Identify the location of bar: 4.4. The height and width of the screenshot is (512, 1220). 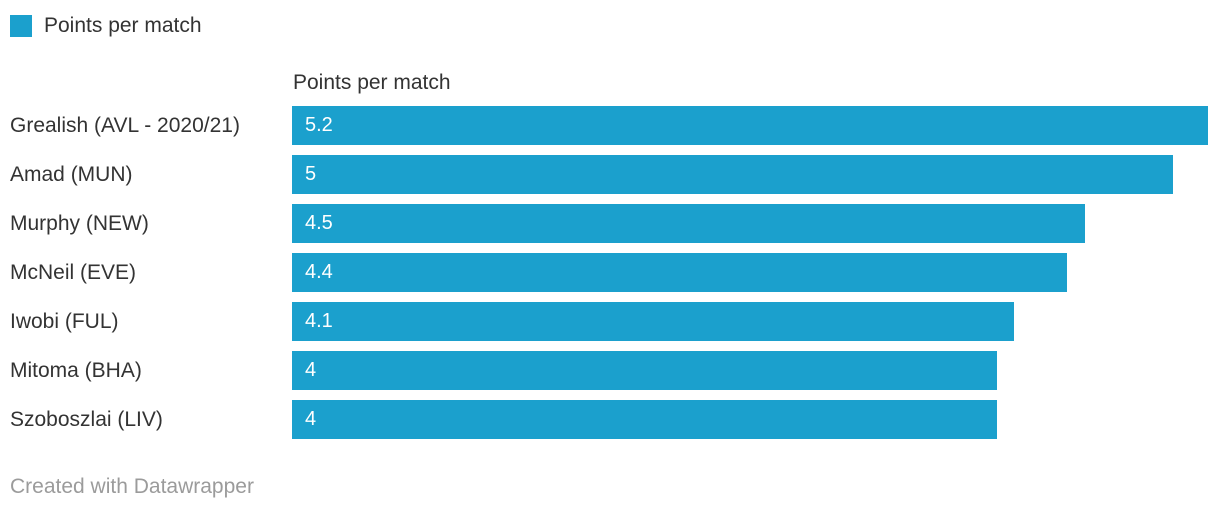
(679, 272).